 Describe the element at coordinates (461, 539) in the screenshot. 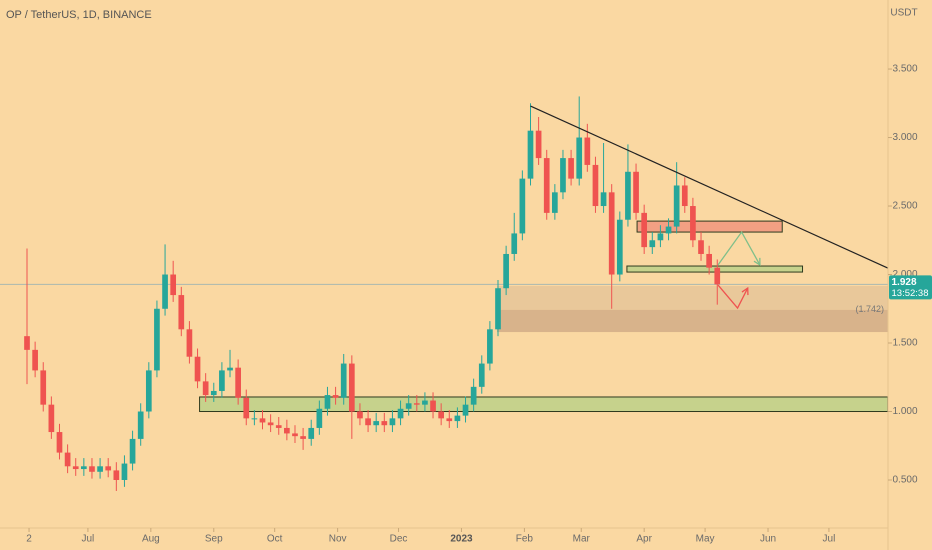

I see `x-tick-label: 2023` at that location.